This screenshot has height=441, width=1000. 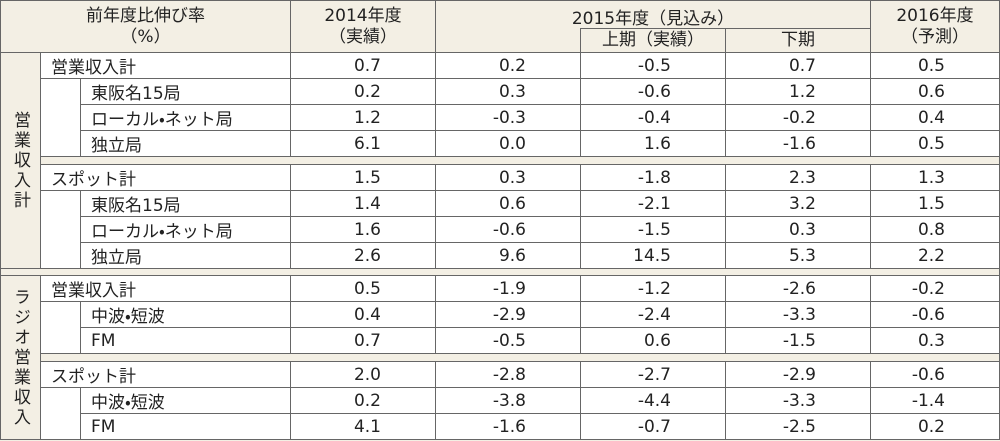 What do you see at coordinates (931, 117) in the screenshot?
I see `cell-text: 0.4` at bounding box center [931, 117].